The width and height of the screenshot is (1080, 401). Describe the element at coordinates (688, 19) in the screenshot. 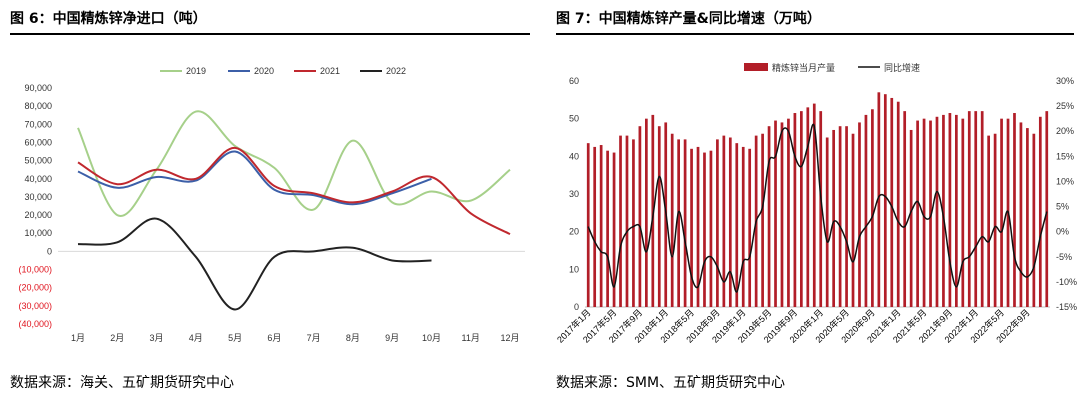

I see `right-chart-title: 图 7：中国精炼锌产量&同比增速（万吨）` at that location.